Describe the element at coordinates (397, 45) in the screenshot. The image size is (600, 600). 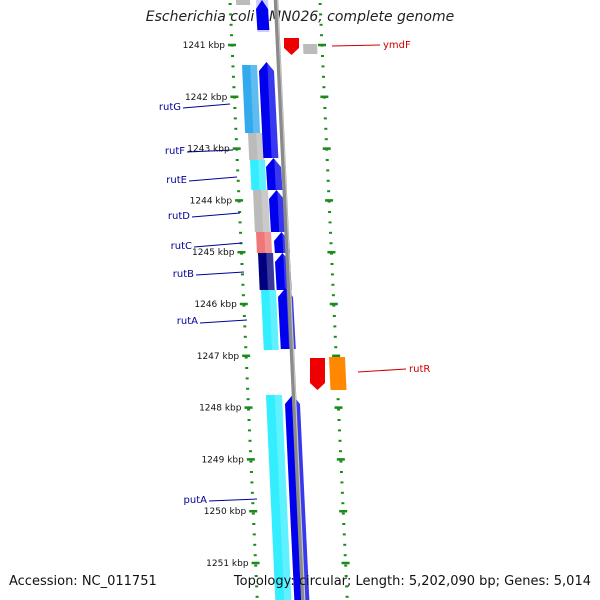
I see `gene-label-right: ymdF` at that location.